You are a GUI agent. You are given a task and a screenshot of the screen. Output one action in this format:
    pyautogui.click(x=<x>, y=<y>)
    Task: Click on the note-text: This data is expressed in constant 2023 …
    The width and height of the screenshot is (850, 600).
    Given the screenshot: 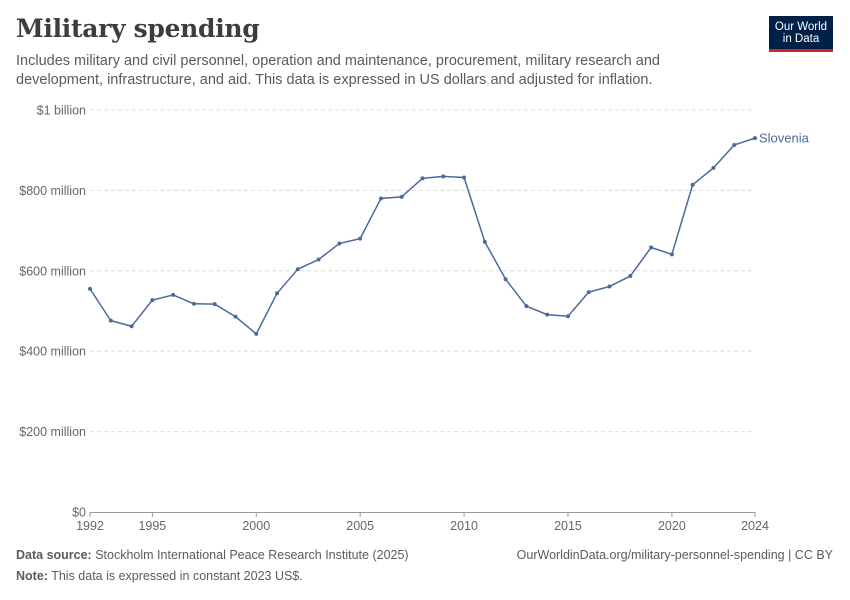 What is the action you would take?
    pyautogui.click(x=177, y=576)
    